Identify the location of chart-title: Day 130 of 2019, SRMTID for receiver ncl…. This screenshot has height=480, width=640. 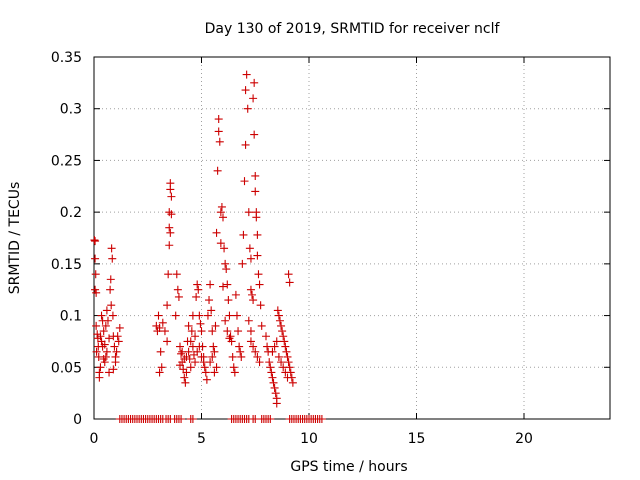
(353, 29).